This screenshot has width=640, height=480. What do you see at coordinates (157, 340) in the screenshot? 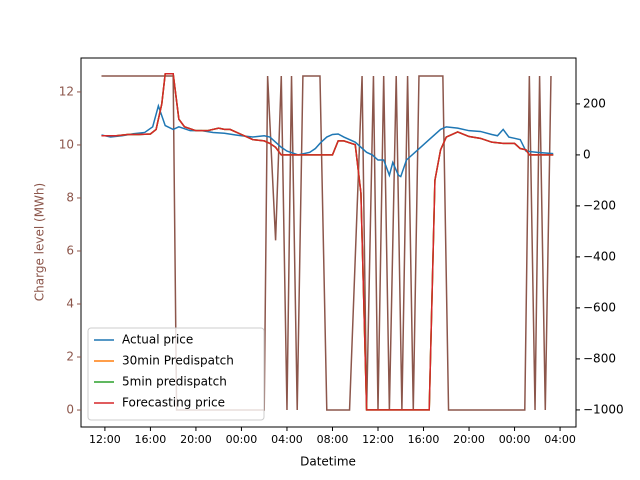
I see `legend-label: Actual price` at bounding box center [157, 340].